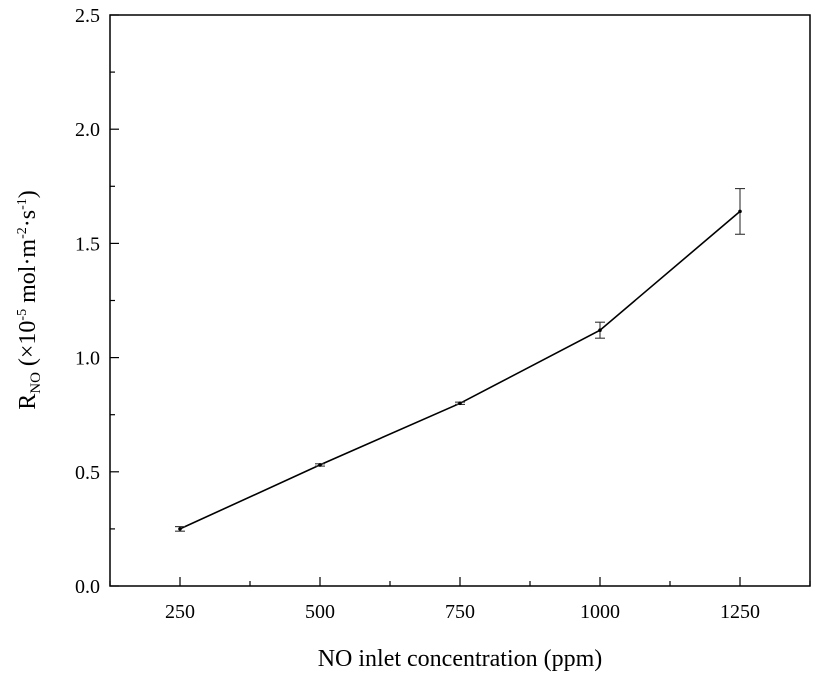 The width and height of the screenshot is (824, 679). Describe the element at coordinates (29, 300) in the screenshot. I see `y-axis-title: RNO (×10-5 mol·m-2·s-1)` at that location.